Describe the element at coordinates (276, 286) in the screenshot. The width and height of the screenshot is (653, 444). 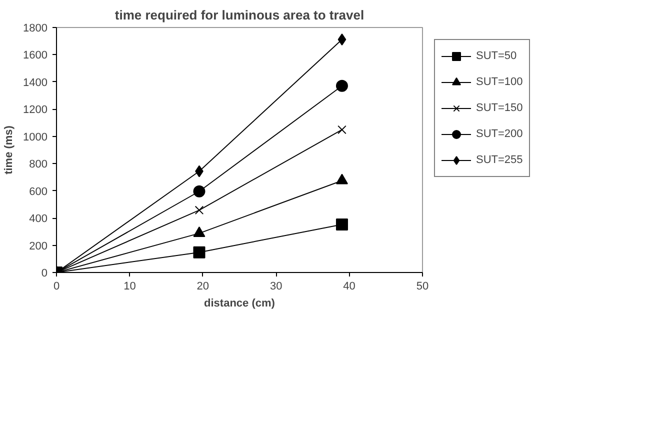
I see `x-tick-label: 30` at that location.